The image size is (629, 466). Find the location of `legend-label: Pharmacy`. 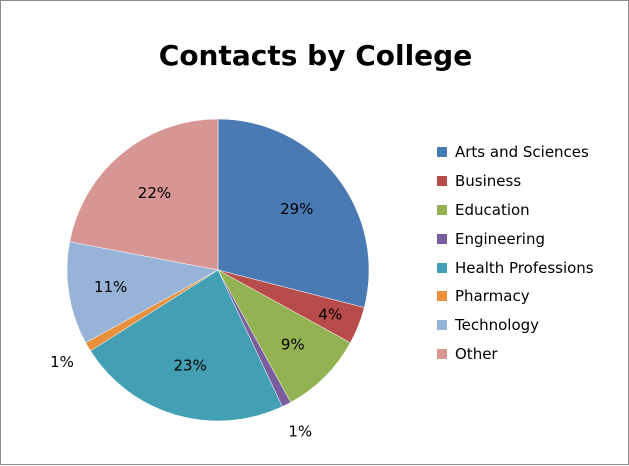

legend-label: Pharmacy is located at coordinates (492, 296).